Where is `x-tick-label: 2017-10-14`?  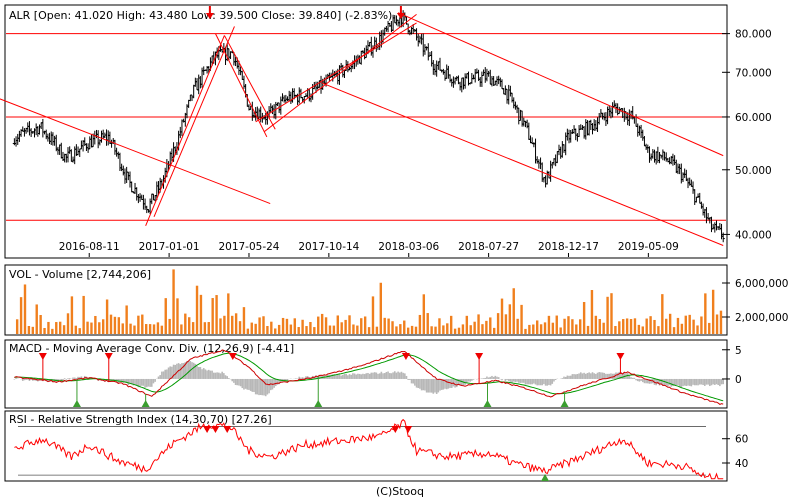
x-tick-label: 2017-10-14 is located at coordinates (328, 247).